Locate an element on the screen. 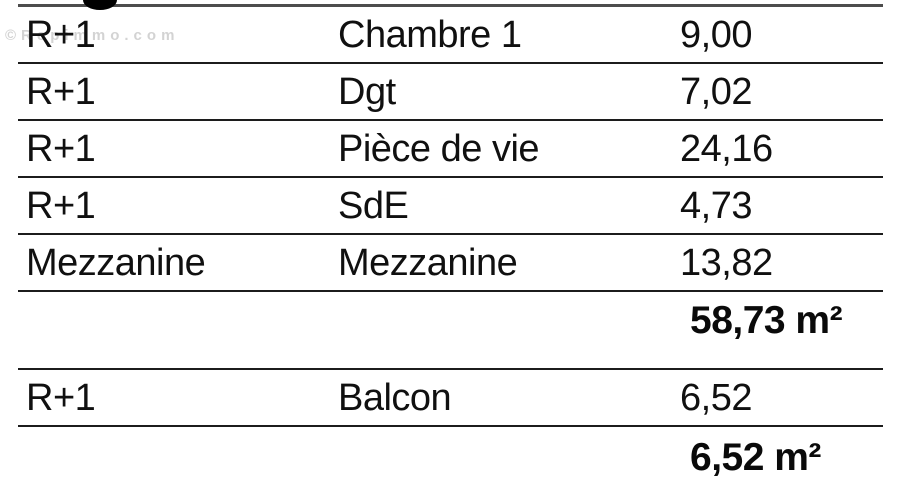 This screenshot has width=922, height=494. annex-total-row: 6,52 m² is located at coordinates (450, 460).